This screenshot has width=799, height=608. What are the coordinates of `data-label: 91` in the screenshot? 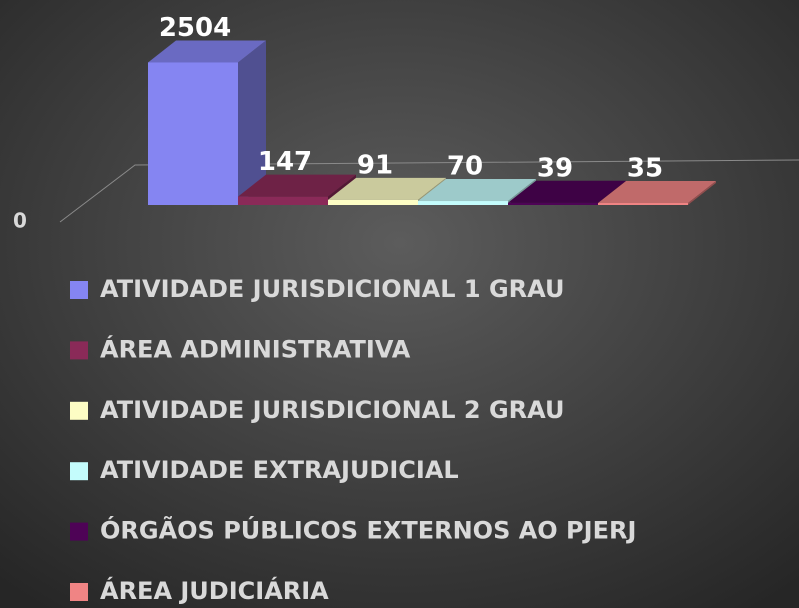 It's located at (375, 165).